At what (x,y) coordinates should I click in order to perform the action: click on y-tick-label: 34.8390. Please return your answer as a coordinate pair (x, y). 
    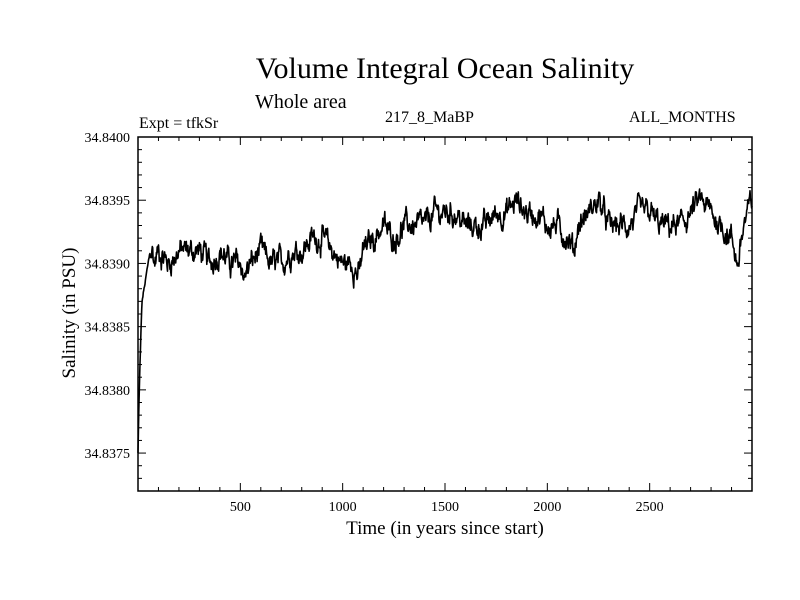
    Looking at the image, I should click on (108, 264).